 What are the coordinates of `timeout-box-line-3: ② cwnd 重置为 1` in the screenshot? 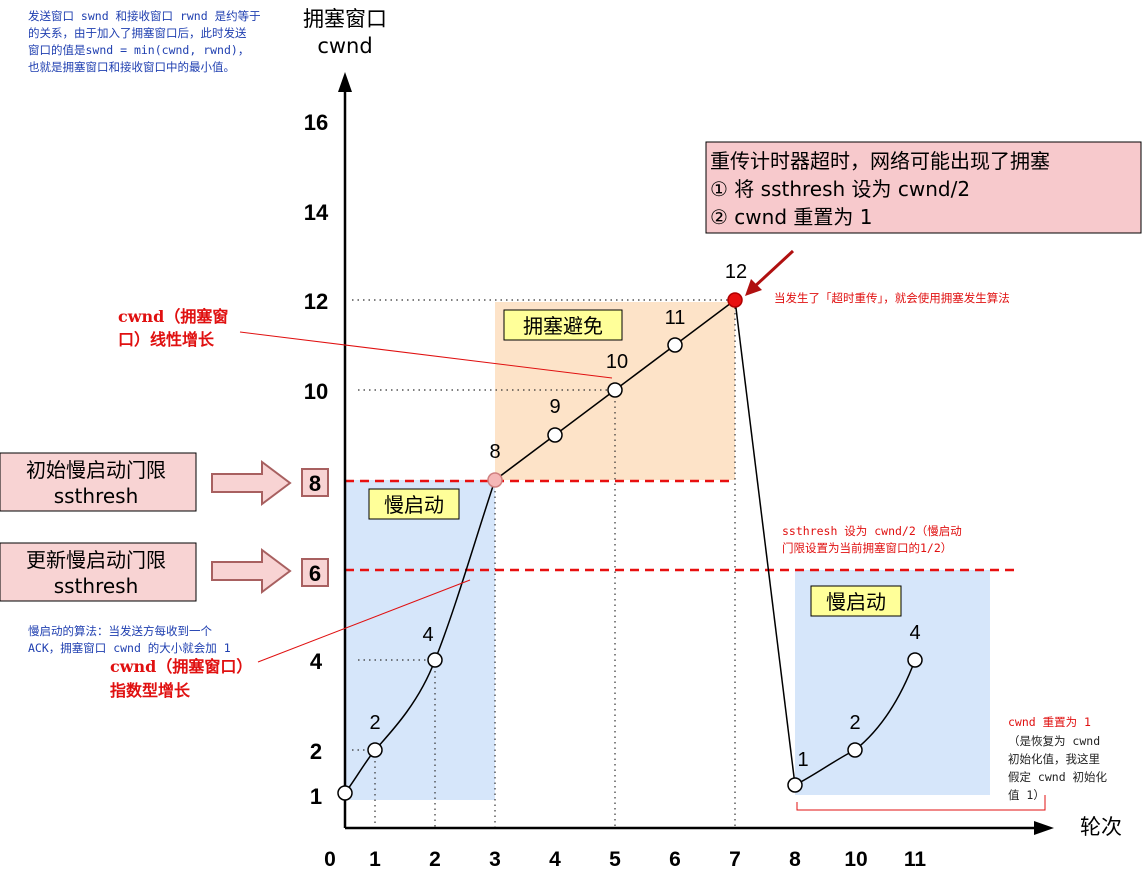 It's located at (791, 217).